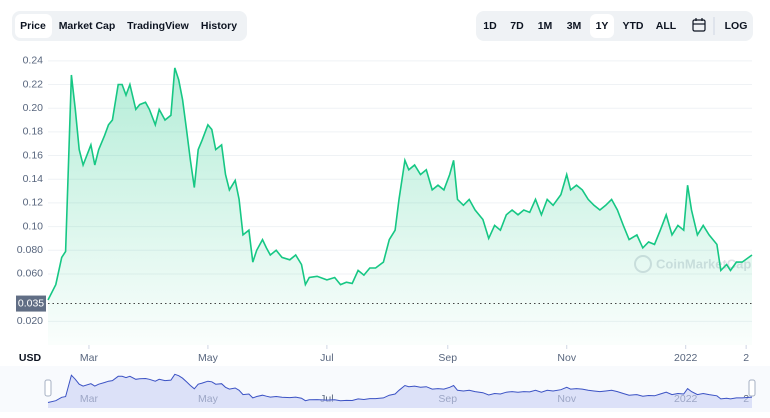 The width and height of the screenshot is (770, 418). I want to click on range-button: 1Y, so click(602, 26).